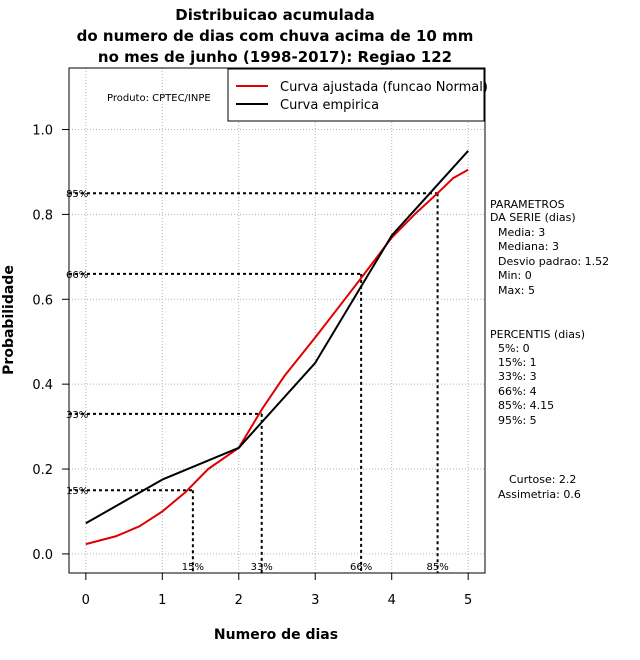 The width and height of the screenshot is (640, 660). Describe the element at coordinates (527, 204) in the screenshot. I see `parametros-title-1: PARAMETROS` at that location.